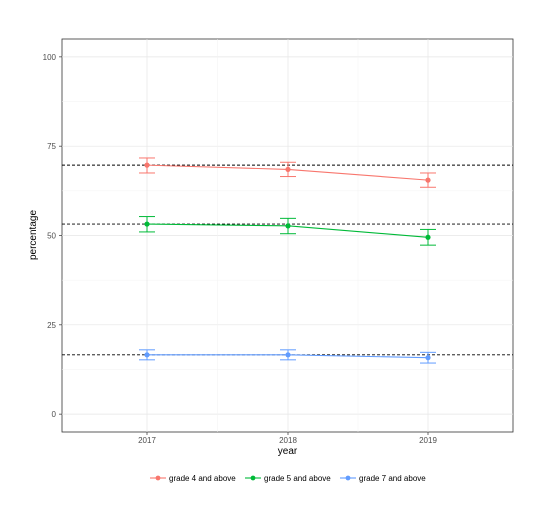  I want to click on legend-label: grade 7 and above, so click(392, 478).